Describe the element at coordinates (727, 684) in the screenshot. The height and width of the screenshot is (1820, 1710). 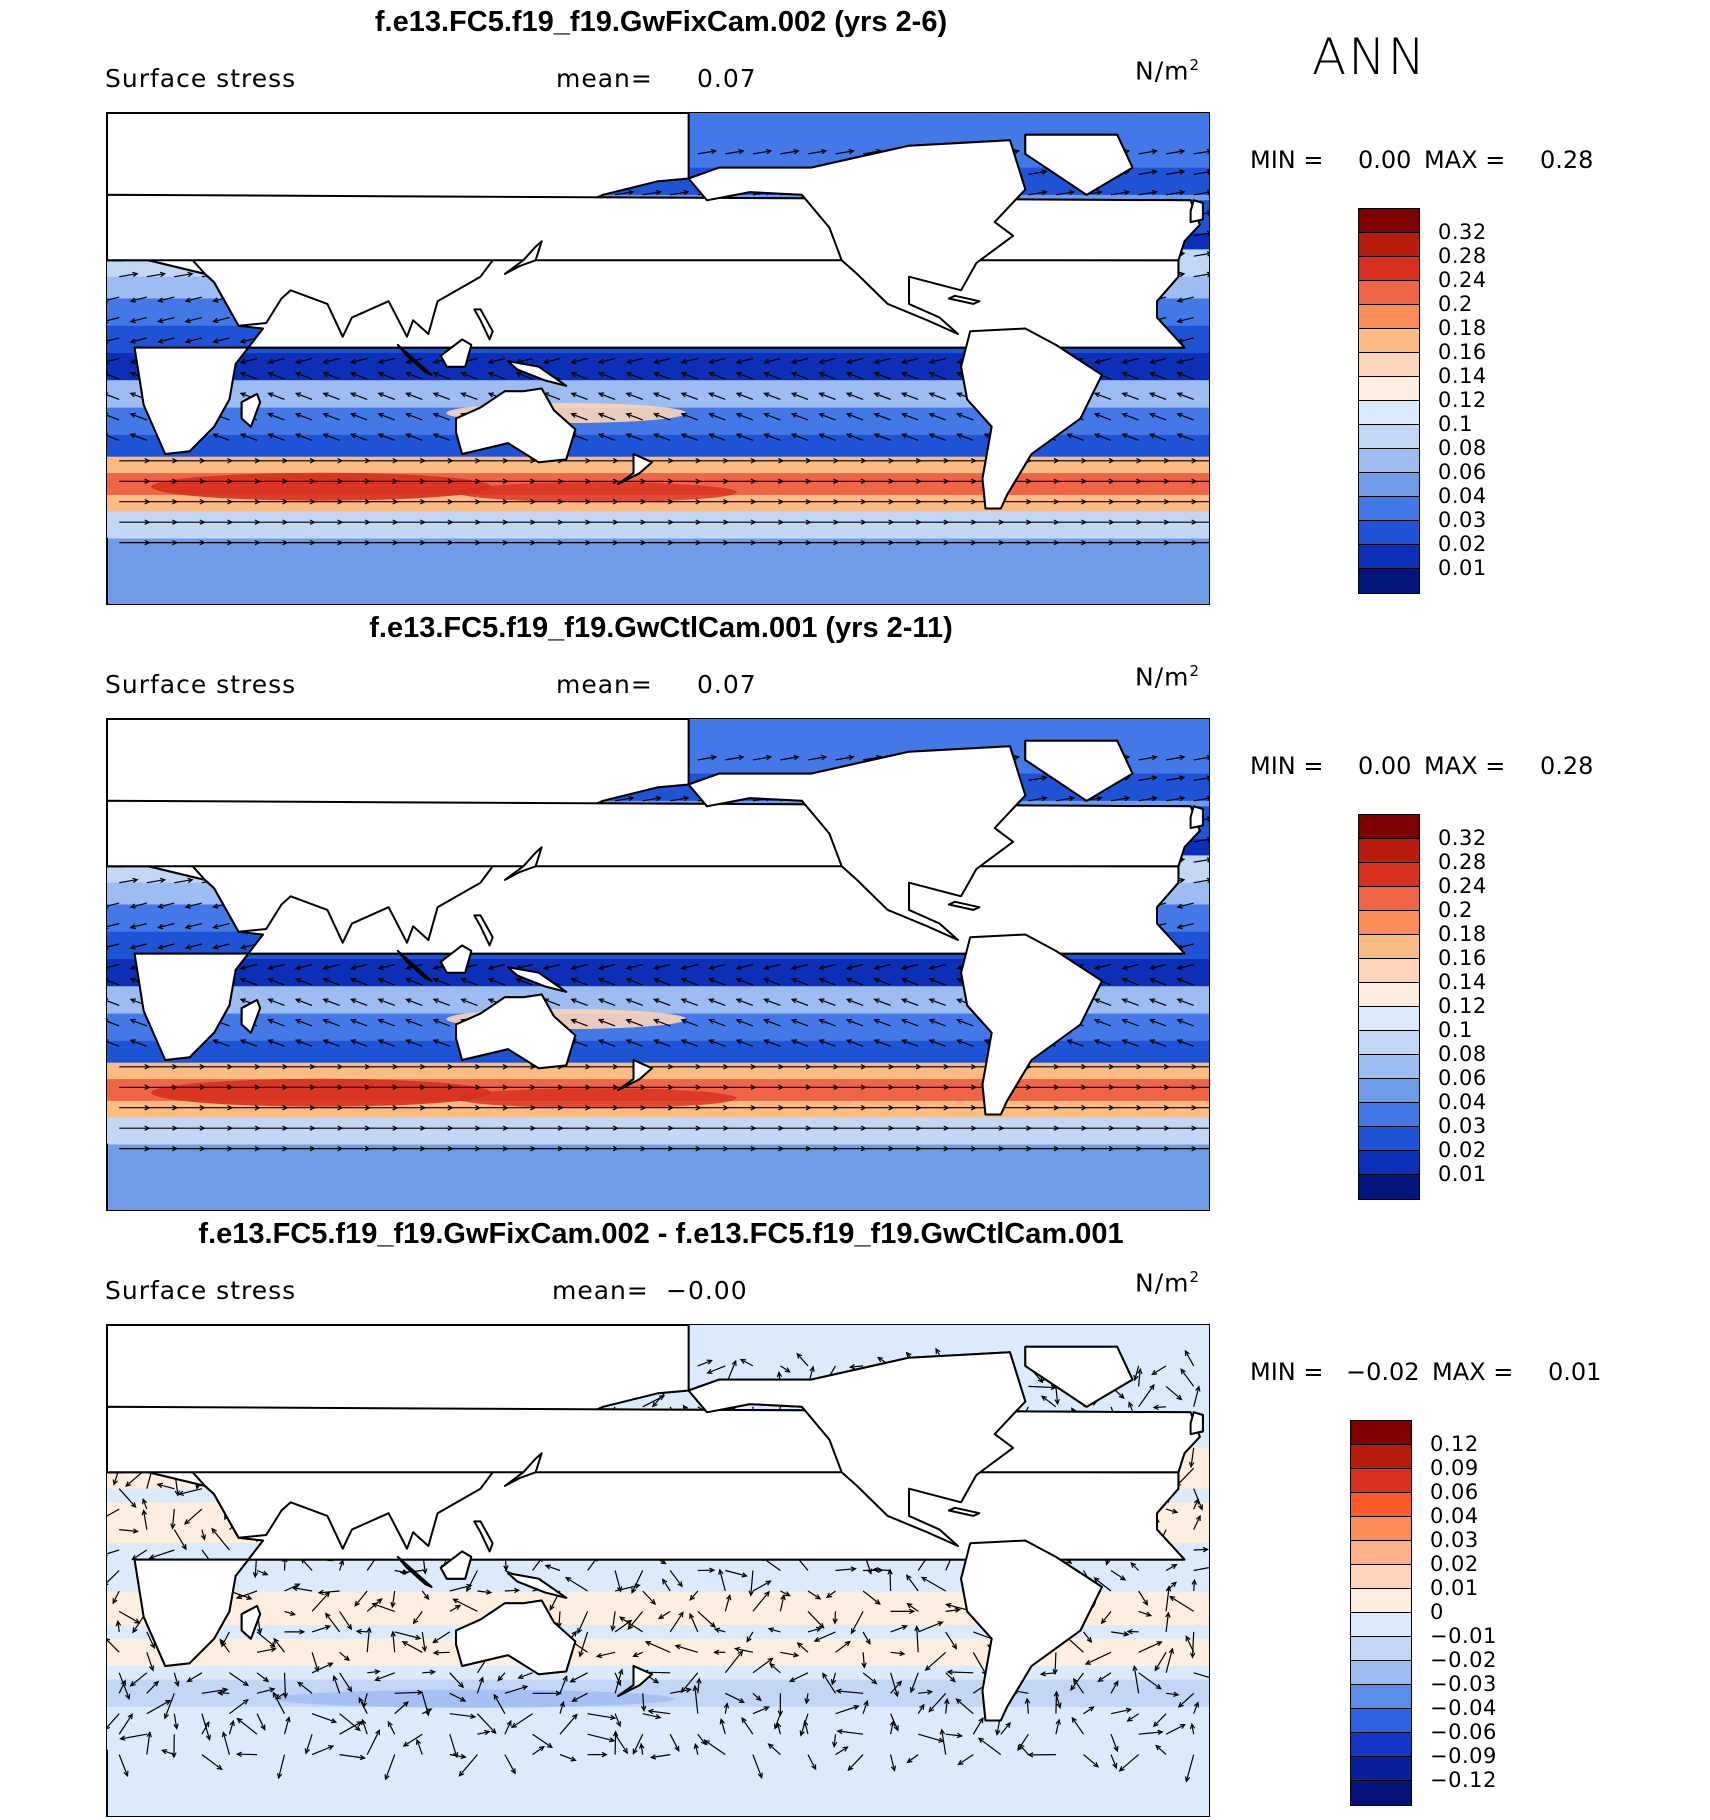
I see `panel-2-mean-value: 0.07` at that location.